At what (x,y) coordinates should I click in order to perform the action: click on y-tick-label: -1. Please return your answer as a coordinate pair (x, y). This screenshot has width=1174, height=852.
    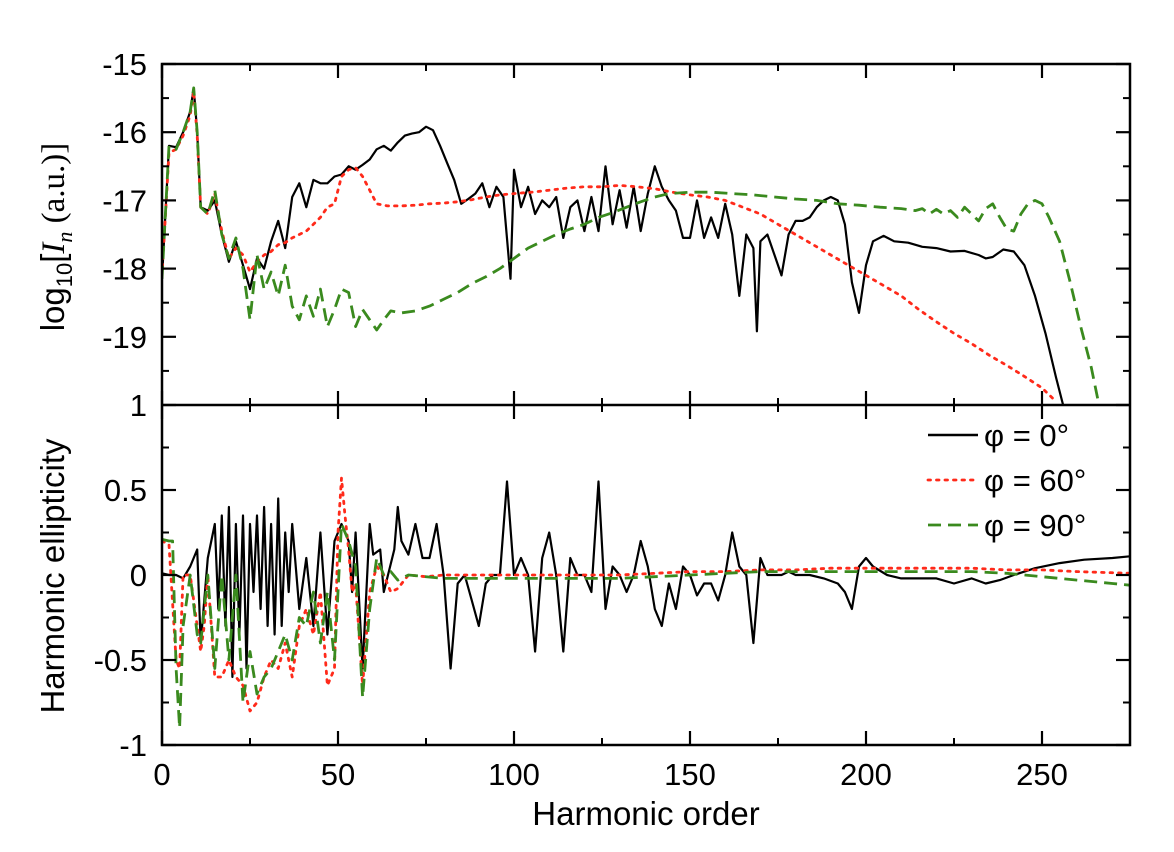
    Looking at the image, I should click on (133, 745).